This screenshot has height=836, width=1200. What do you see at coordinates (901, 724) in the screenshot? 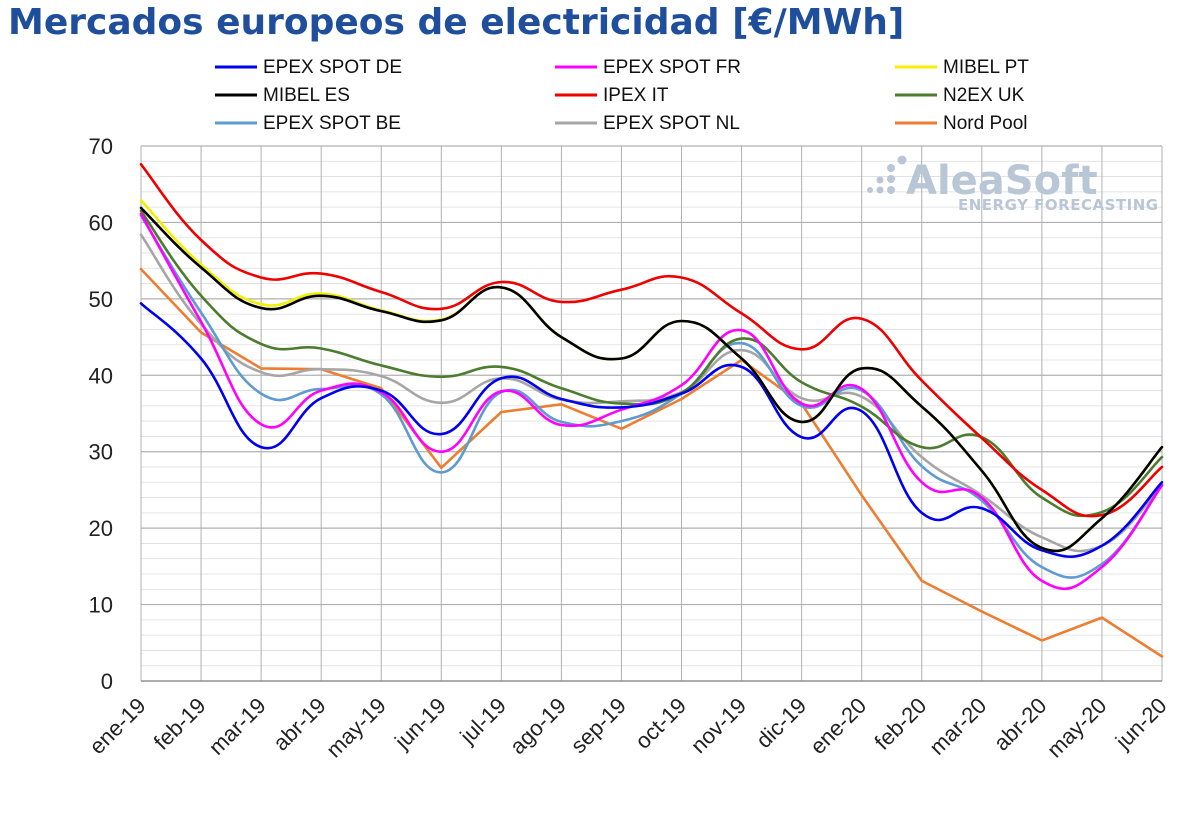
I see `x-tick-label: feb-20` at bounding box center [901, 724].